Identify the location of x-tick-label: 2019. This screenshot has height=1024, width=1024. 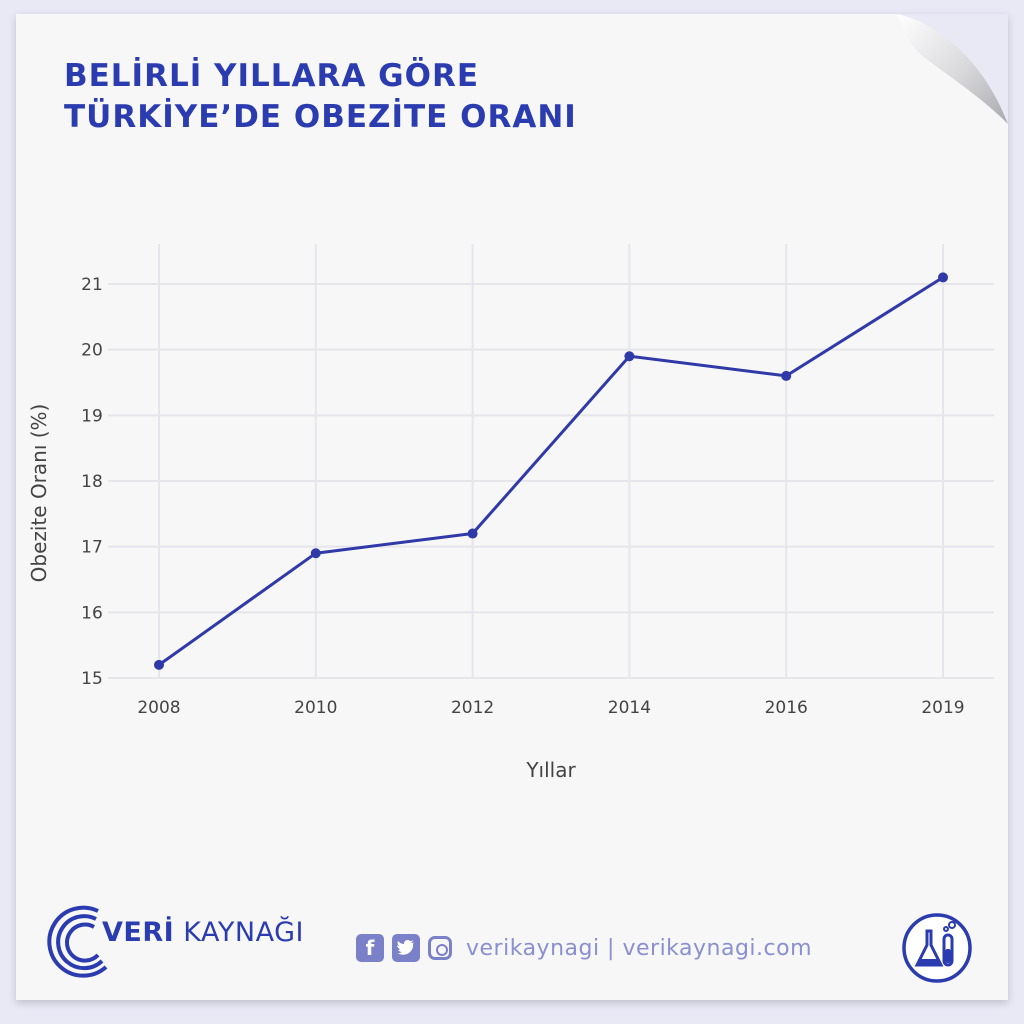
(942, 708).